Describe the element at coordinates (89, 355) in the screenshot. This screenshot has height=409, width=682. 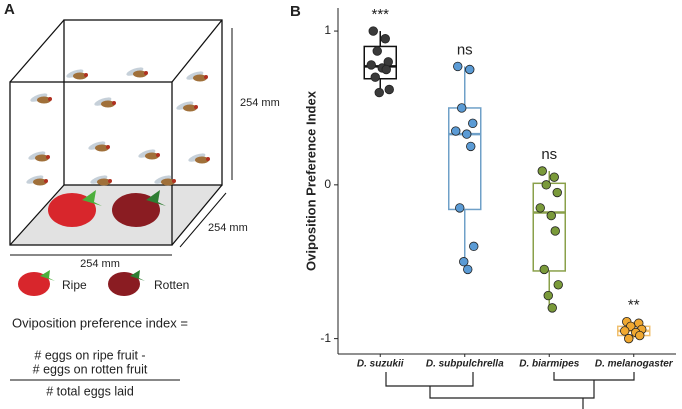
I see `formula-numerator: # eggs on ripe fruit -` at that location.